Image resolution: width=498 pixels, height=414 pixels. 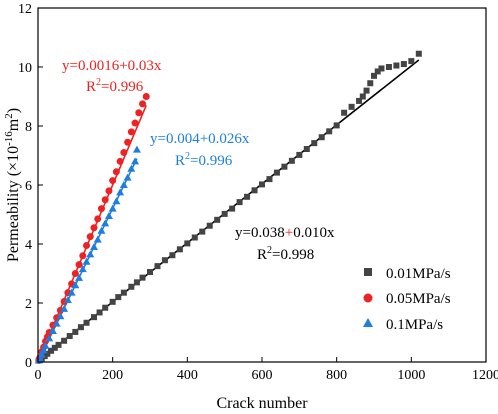 What do you see at coordinates (285, 254) in the screenshot?
I see `r2-001: R2=0.998` at bounding box center [285, 254].